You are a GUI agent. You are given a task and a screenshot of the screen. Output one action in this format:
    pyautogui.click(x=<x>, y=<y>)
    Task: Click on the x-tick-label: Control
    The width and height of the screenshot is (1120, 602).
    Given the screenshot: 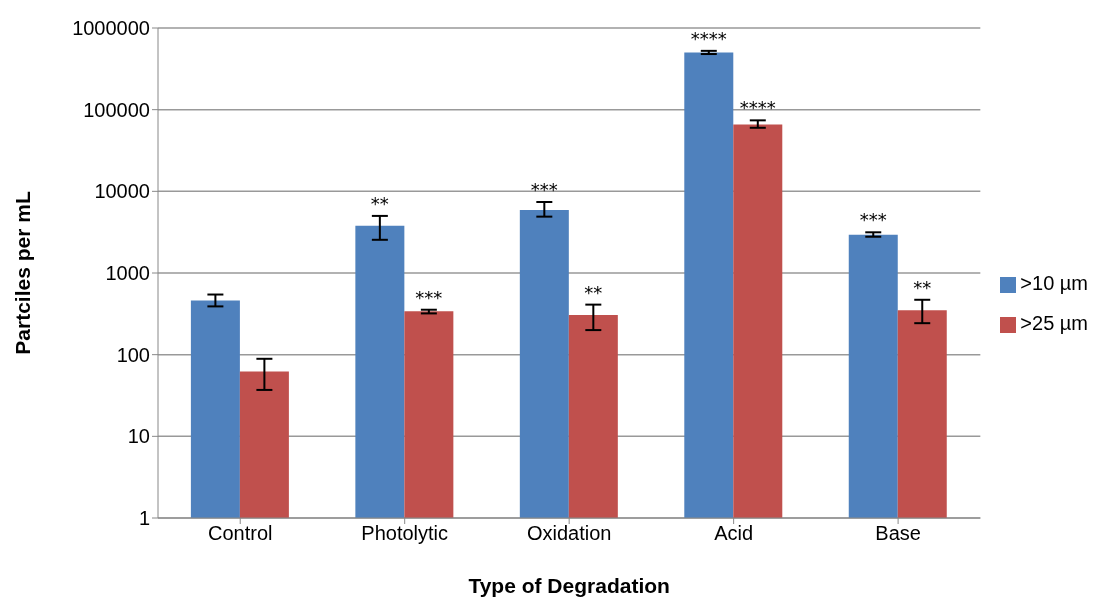 What is the action you would take?
    pyautogui.click(x=240, y=533)
    